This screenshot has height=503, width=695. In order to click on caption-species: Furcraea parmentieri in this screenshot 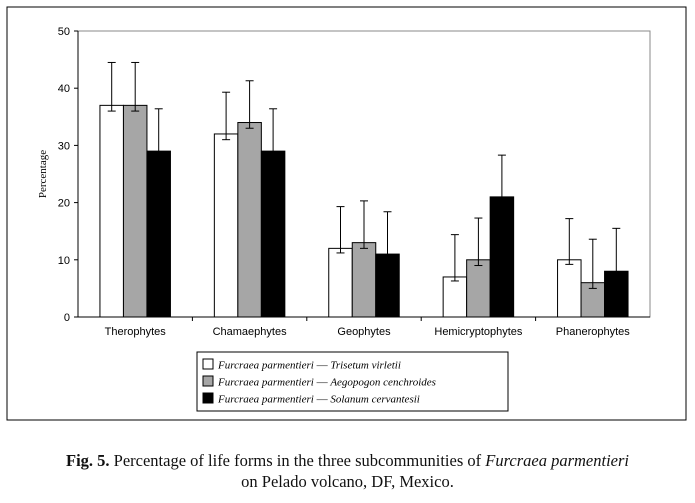, I will do `click(557, 460)`.